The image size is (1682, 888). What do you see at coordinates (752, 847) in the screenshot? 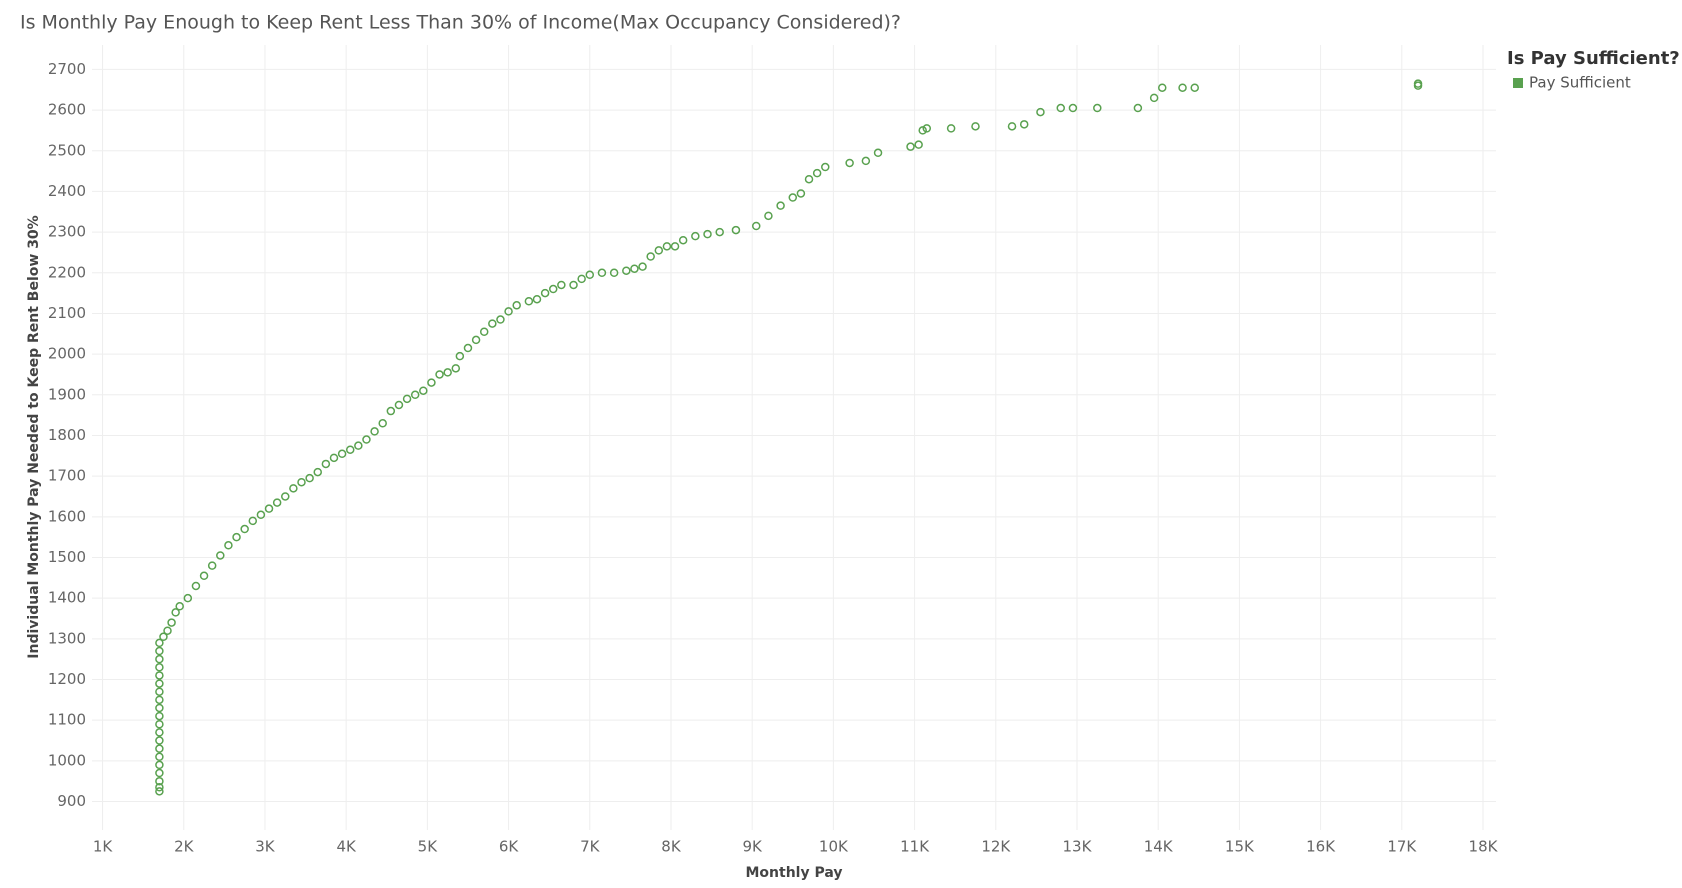
I see `x-tick-label: 9K` at bounding box center [752, 847].